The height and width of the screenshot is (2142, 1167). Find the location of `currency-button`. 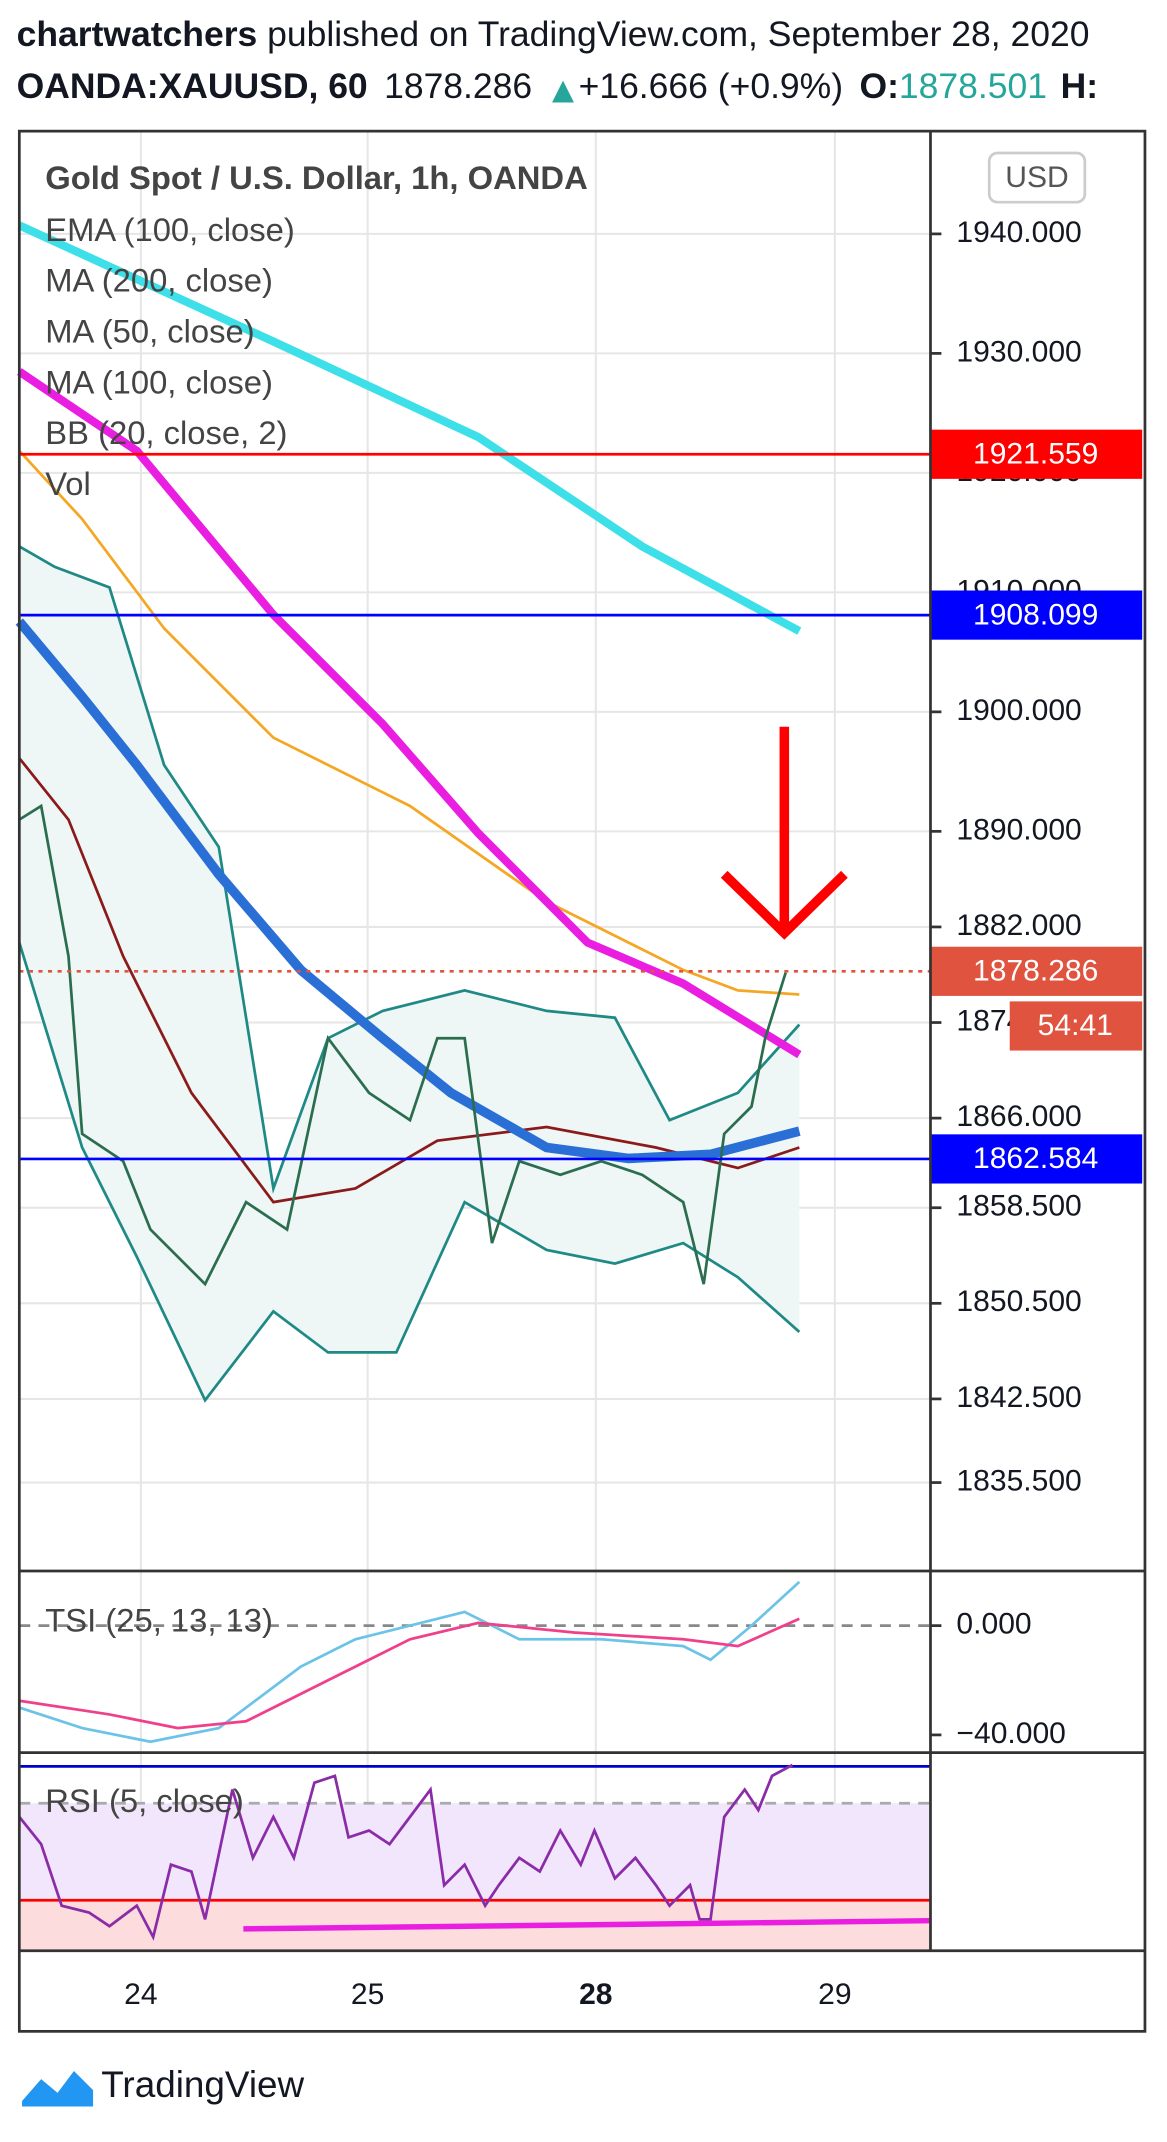

currency-button is located at coordinates (1037, 177).